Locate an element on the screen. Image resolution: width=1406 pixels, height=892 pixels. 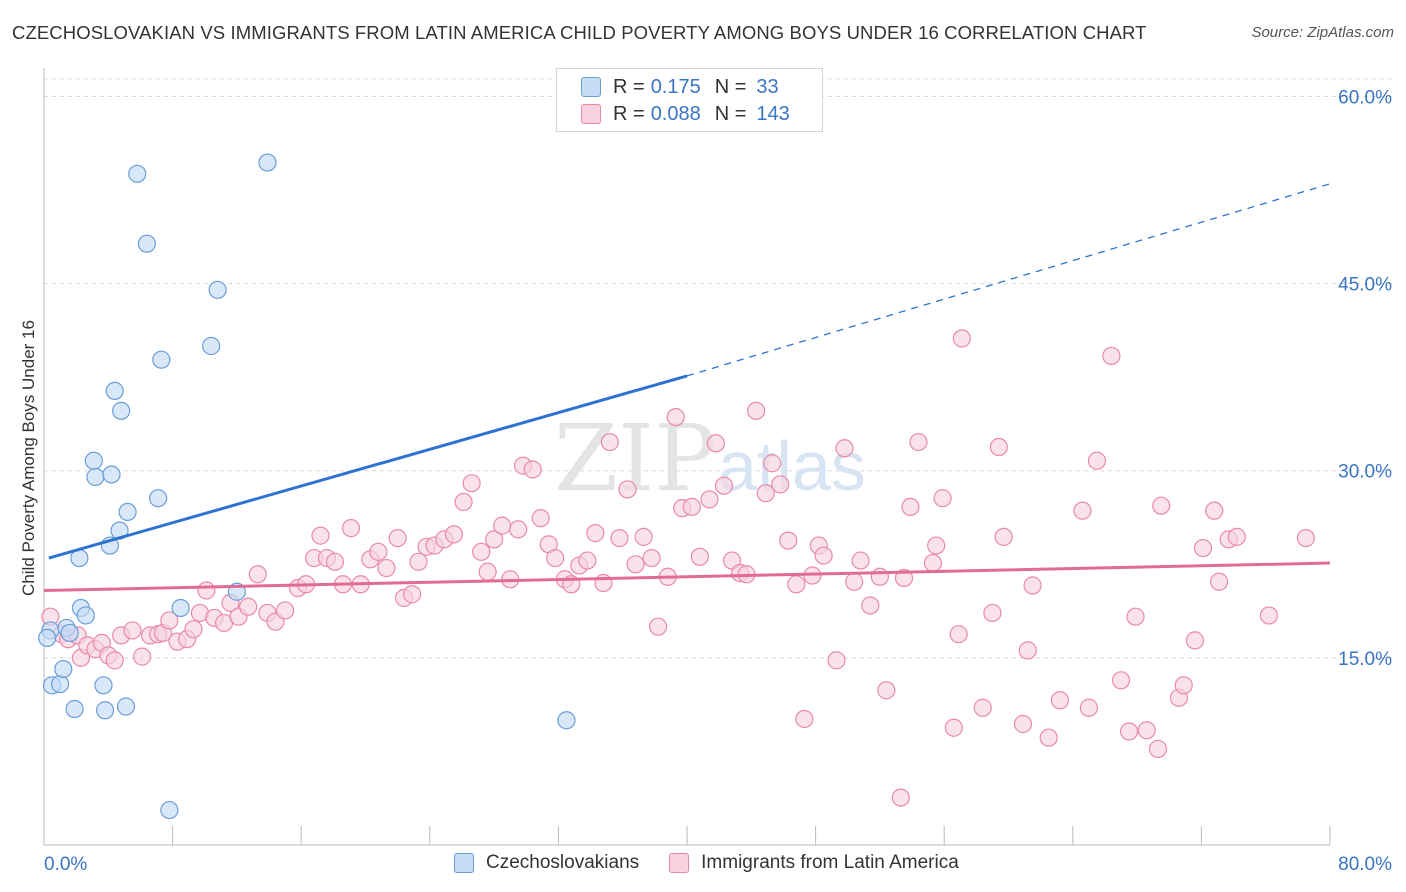
legend-swatch-pink is located at coordinates (679, 863).